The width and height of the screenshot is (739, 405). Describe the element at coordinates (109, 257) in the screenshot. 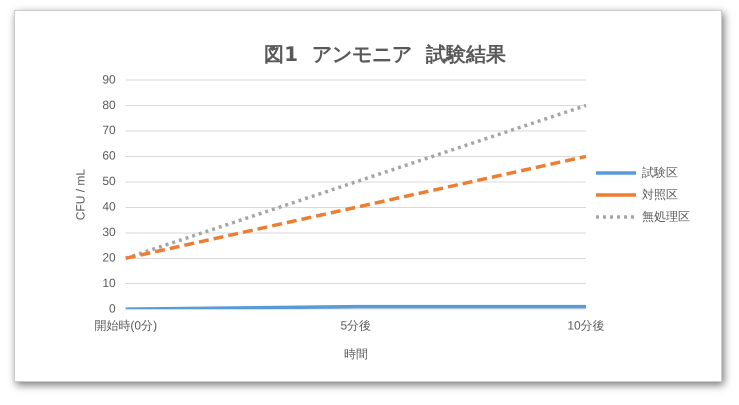

I see `y-tick-label: 20` at that location.